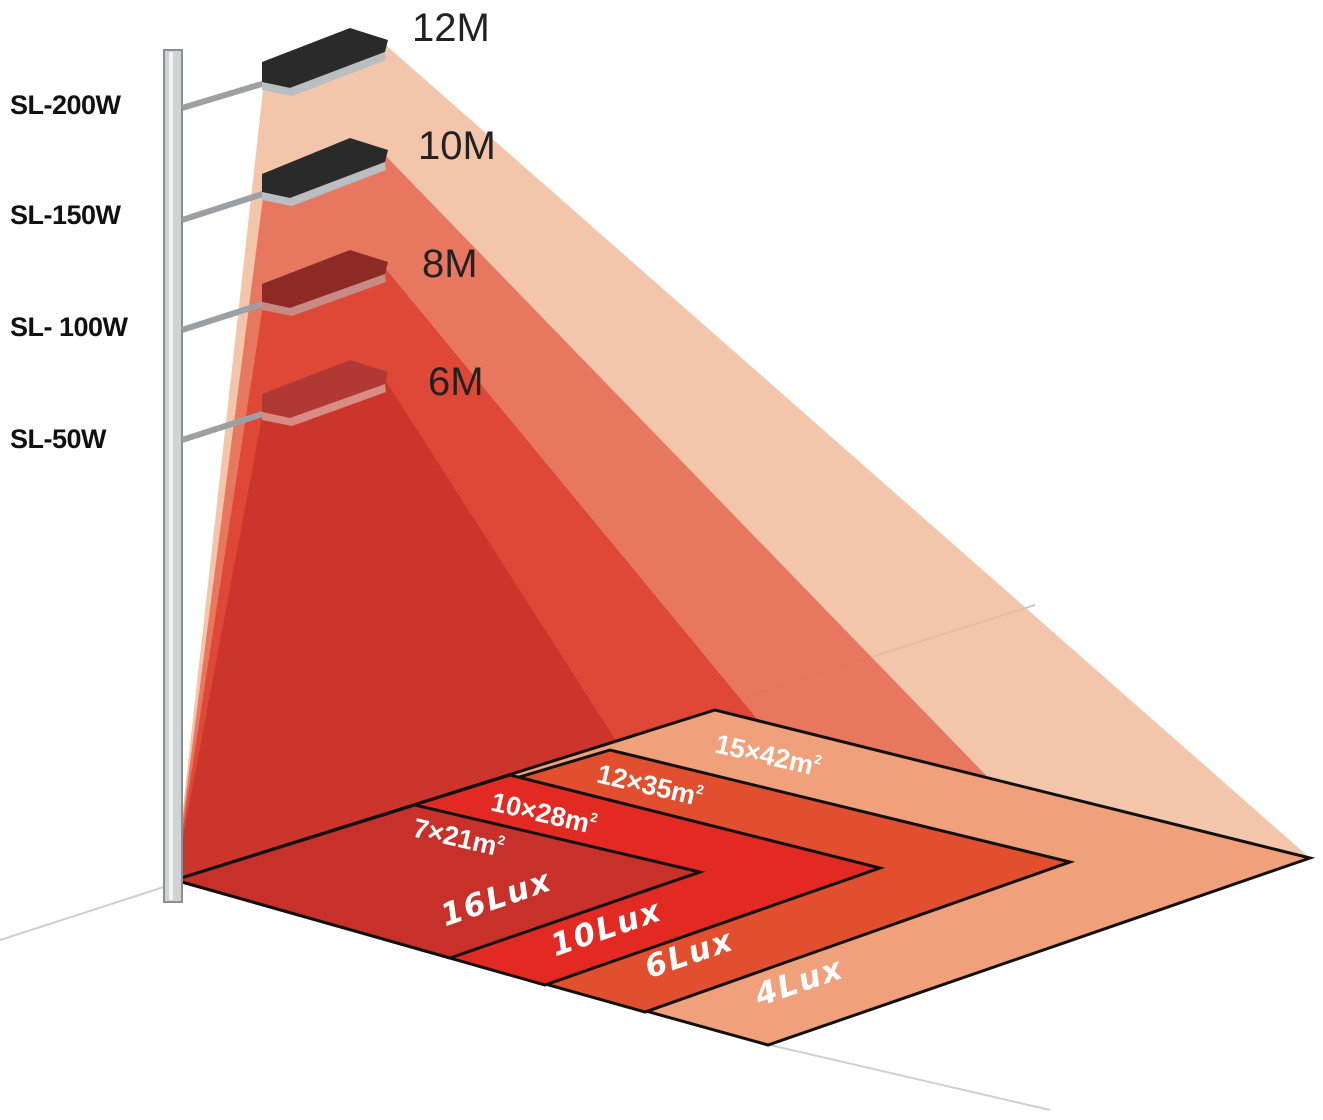 The image size is (1323, 1120). What do you see at coordinates (456, 382) in the screenshot?
I see `height-label-6m: 6M` at bounding box center [456, 382].